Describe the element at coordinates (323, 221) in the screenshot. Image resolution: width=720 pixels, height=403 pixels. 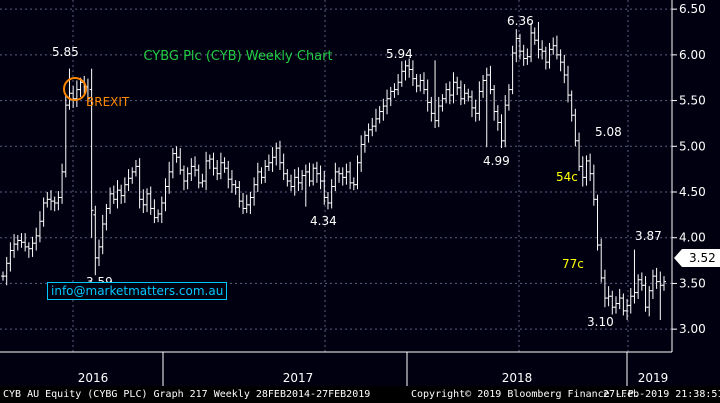
I see `annotation-low-2017: 4.34` at that location.